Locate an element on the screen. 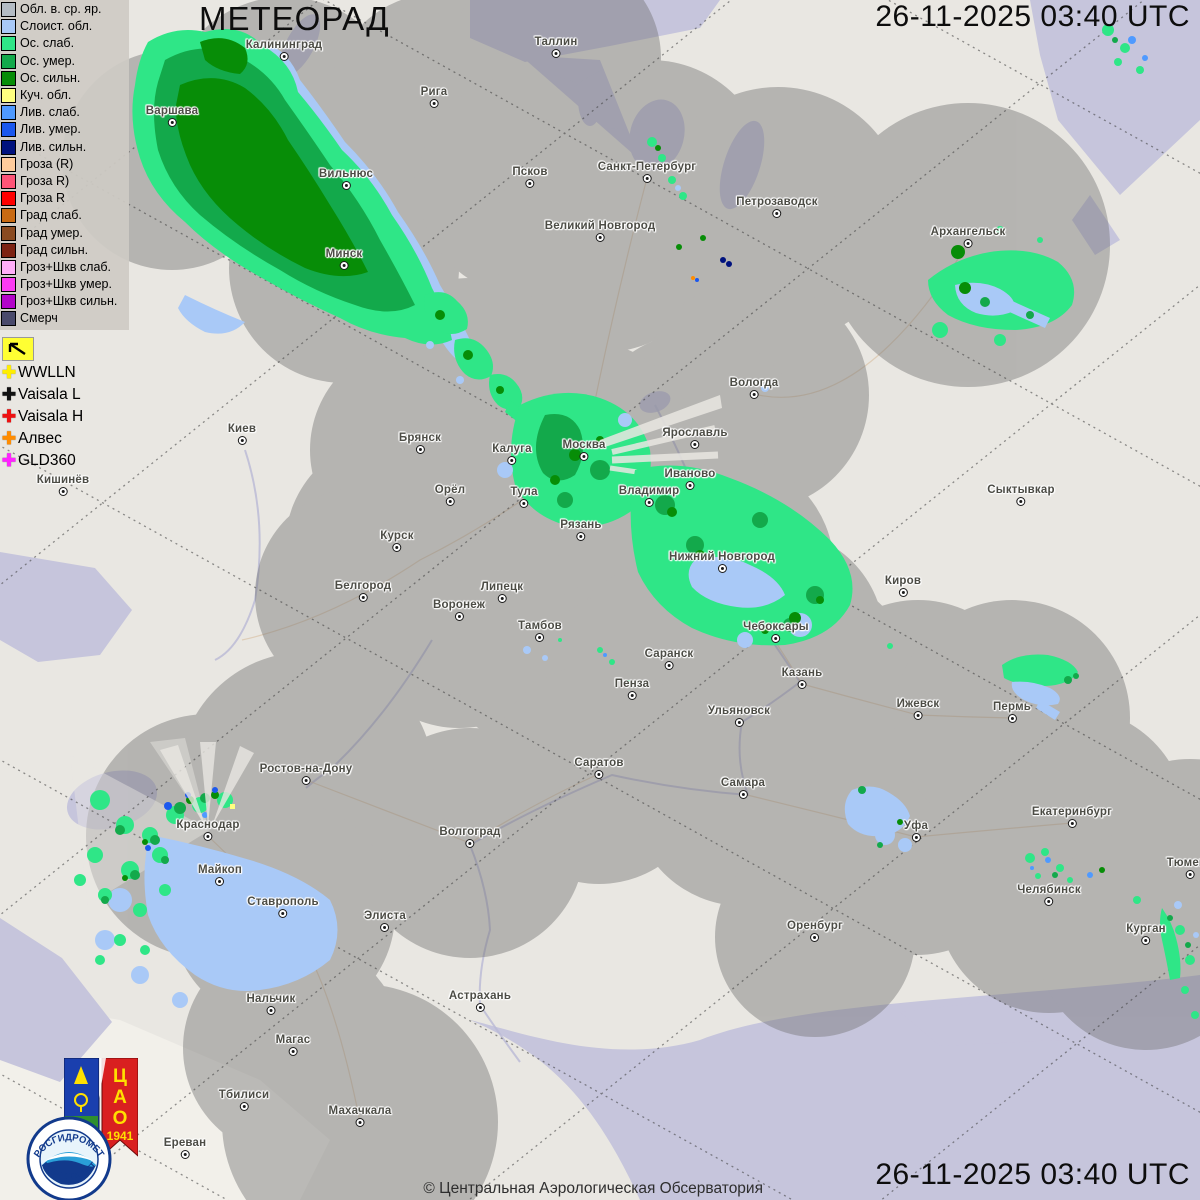 The height and width of the screenshot is (1200, 1200). cao-letter-2: А is located at coordinates (120, 1097).